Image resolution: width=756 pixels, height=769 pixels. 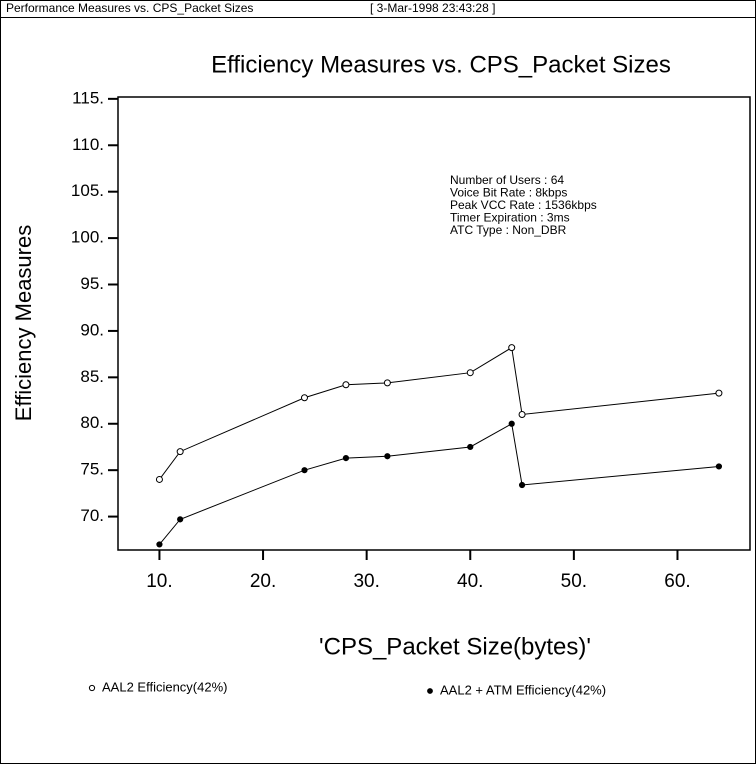 What do you see at coordinates (159, 581) in the screenshot?
I see `x-tick-label: 10.` at bounding box center [159, 581].